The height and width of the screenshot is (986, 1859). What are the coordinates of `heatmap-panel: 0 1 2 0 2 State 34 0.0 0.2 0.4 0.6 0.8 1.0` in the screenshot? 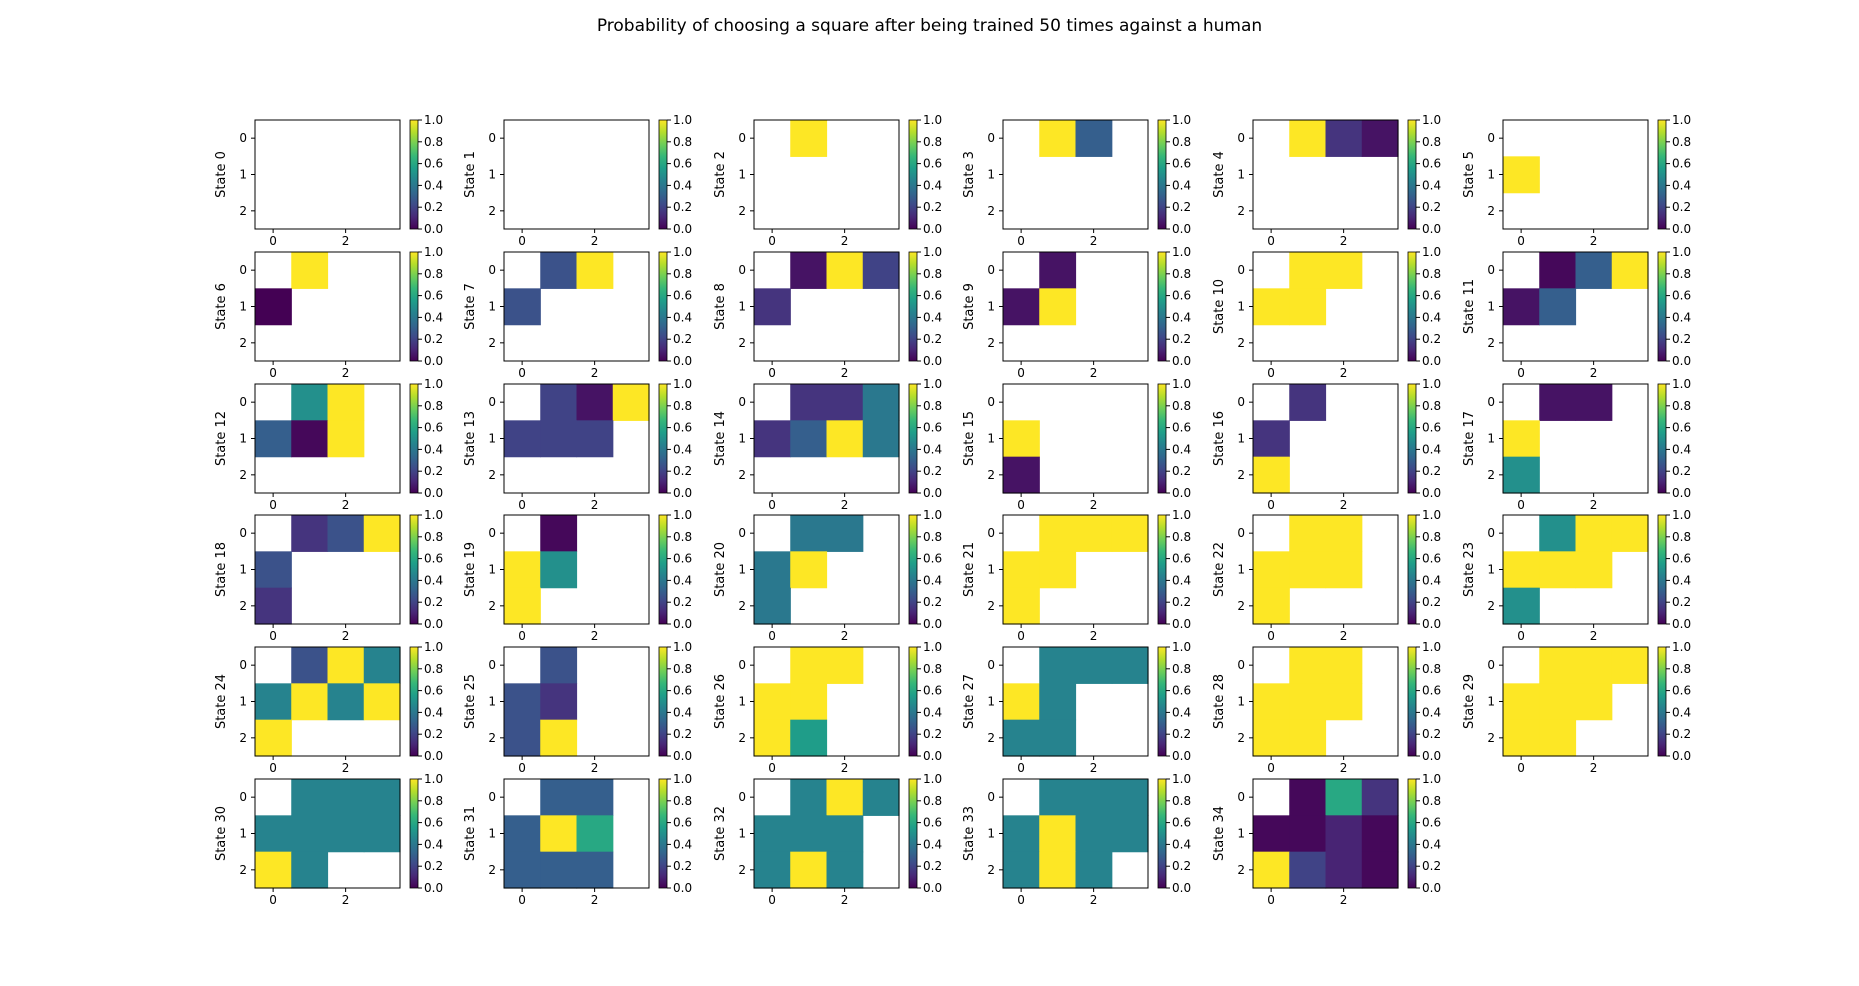 It's located at (1326, 839).